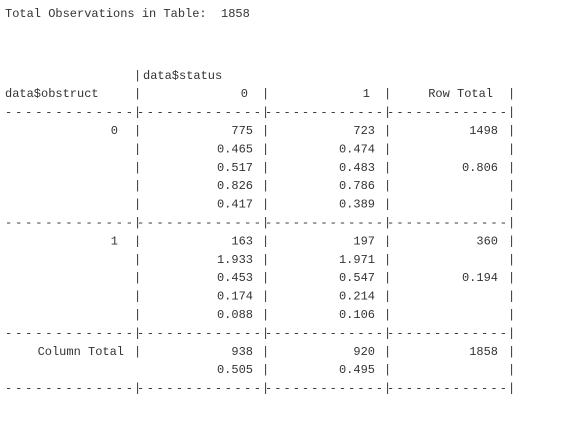 This screenshot has height=445, width=570. I want to click on cell-value: 723, so click(364, 131).